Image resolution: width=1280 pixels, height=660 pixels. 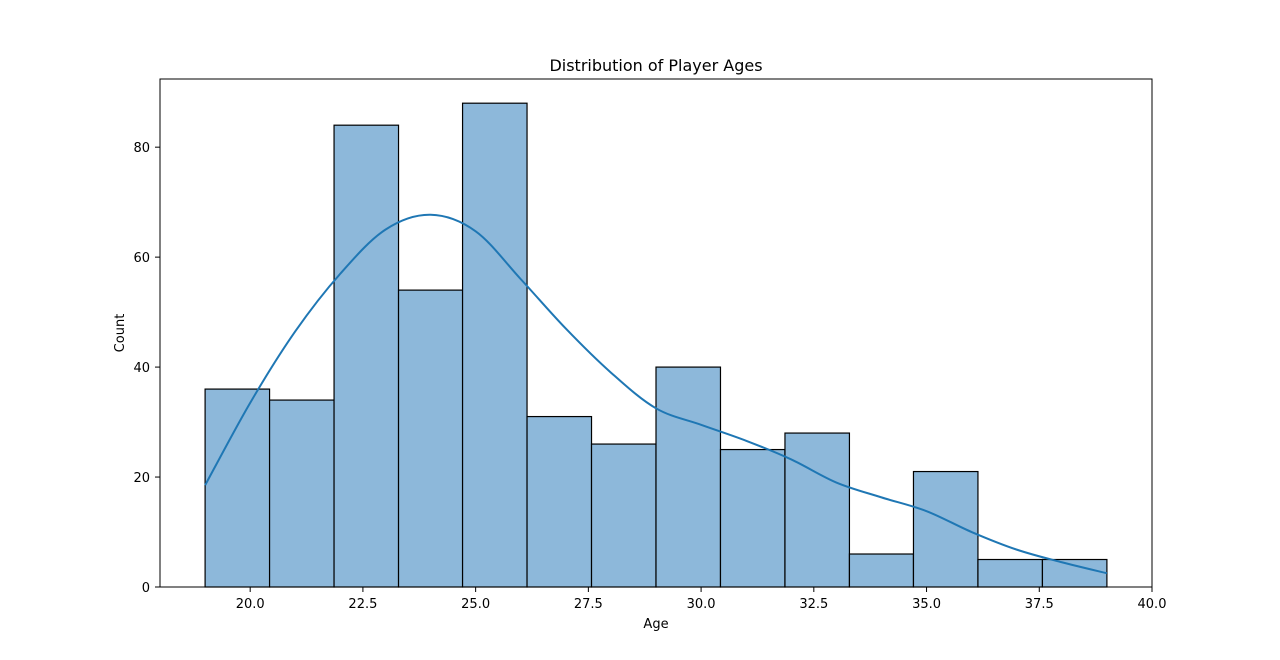 I want to click on x-axis-label: Age, so click(x=655, y=624).